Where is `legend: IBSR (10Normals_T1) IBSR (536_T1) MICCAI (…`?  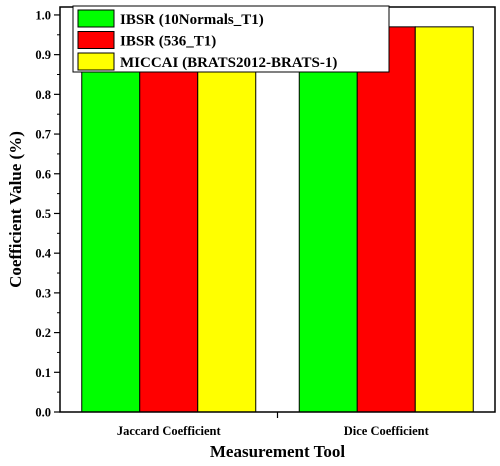 legend: IBSR (10Normals_T1) IBSR (536_T1) MICCAI (… is located at coordinates (231, 39).